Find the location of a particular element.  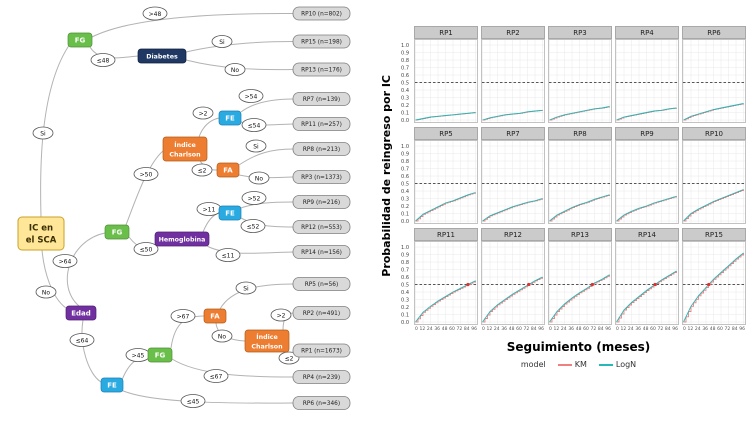

edge-label-si-fab: Si is located at coordinates (246, 288).